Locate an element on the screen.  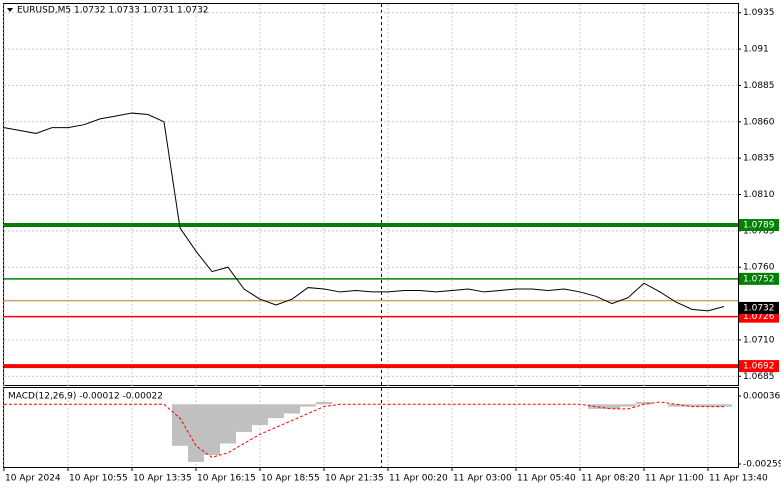
x-tick-label: 10 Apr 18:55 is located at coordinates (290, 479).